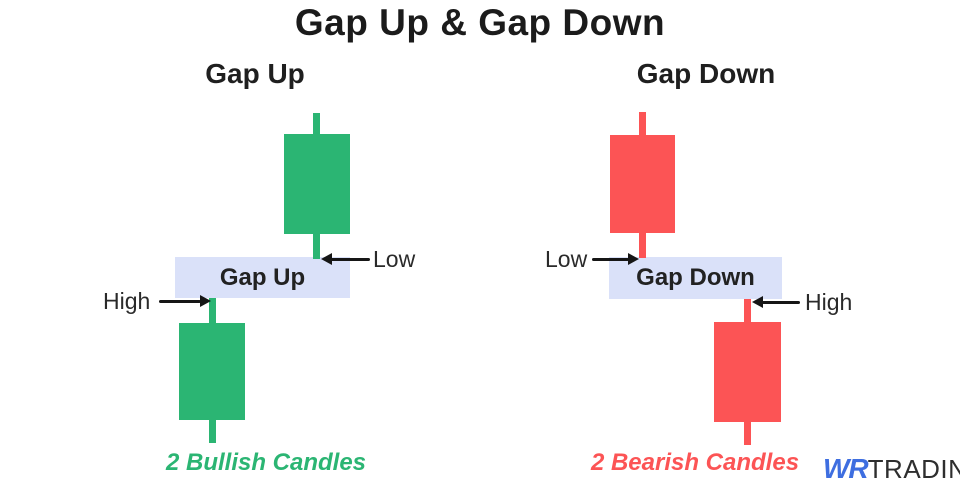  What do you see at coordinates (266, 462) in the screenshot?
I see `bullish-caption: 2 Bullish Candles` at bounding box center [266, 462].